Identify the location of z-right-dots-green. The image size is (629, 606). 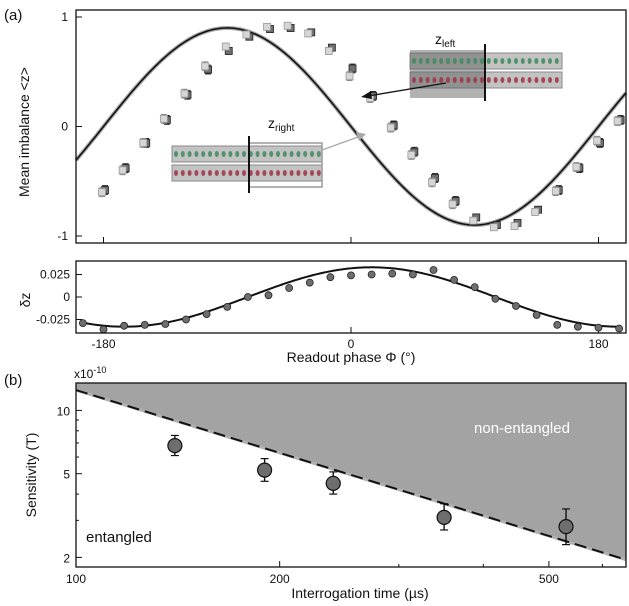
(247, 154).